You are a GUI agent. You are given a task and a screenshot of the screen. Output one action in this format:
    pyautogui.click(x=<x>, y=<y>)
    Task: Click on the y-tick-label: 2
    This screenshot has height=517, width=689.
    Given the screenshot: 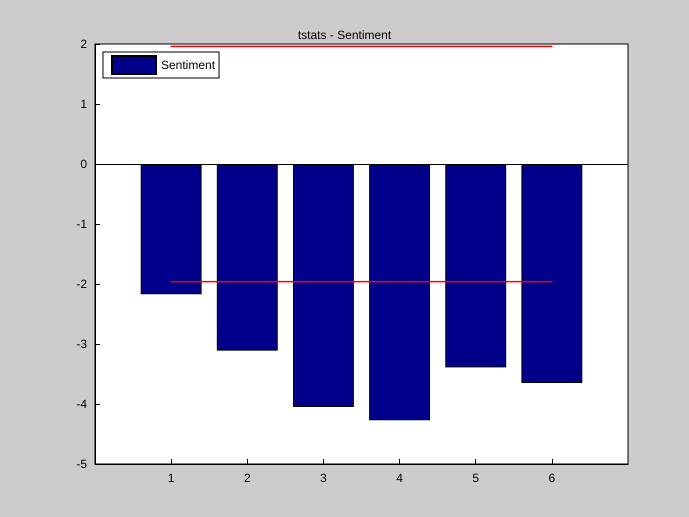 What is the action you would take?
    pyautogui.click(x=84, y=44)
    